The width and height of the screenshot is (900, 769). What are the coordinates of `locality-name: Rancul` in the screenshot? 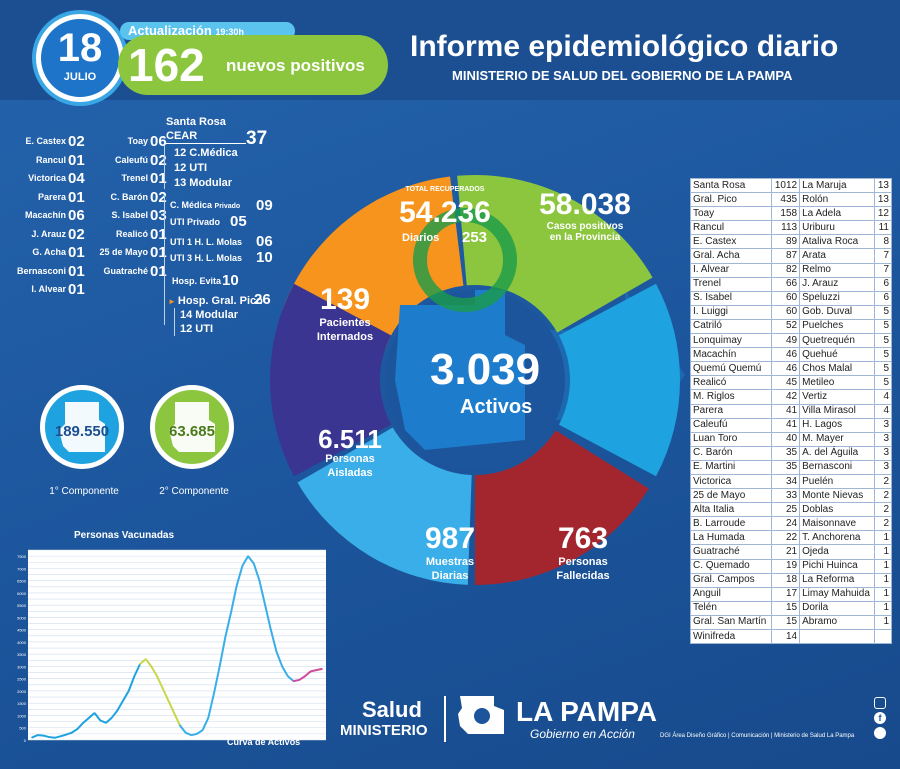 It's located at (731, 228).